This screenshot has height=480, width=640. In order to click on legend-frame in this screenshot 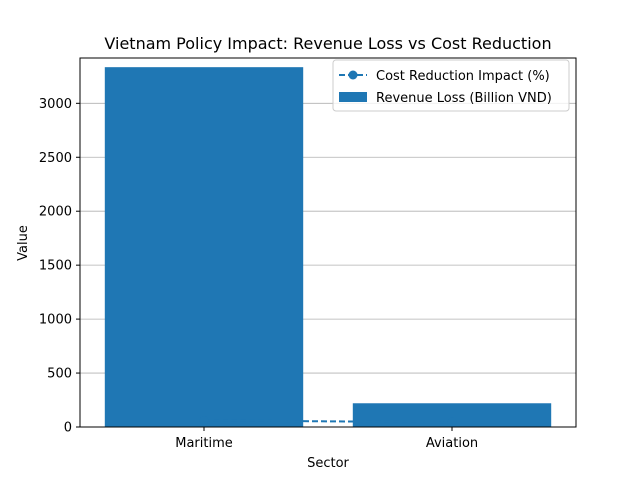, I will do `click(451, 85)`.